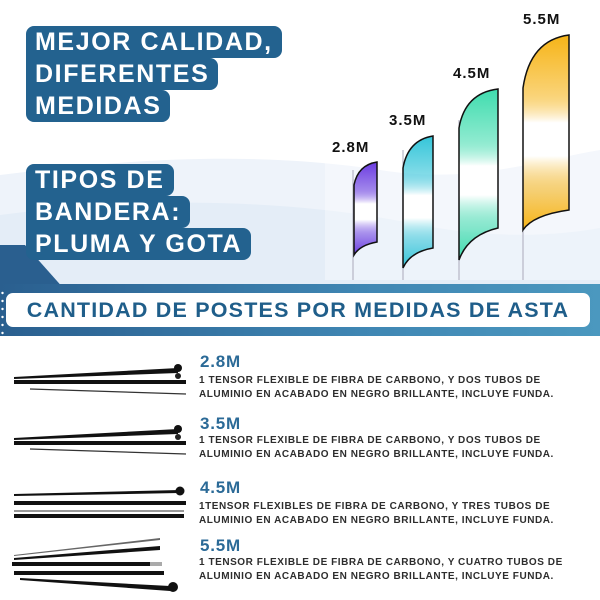 This screenshot has height=600, width=600. I want to click on banner-title: CANTIDAD DE POSTES POR MEDIDAS DE ASTA, so click(298, 310).